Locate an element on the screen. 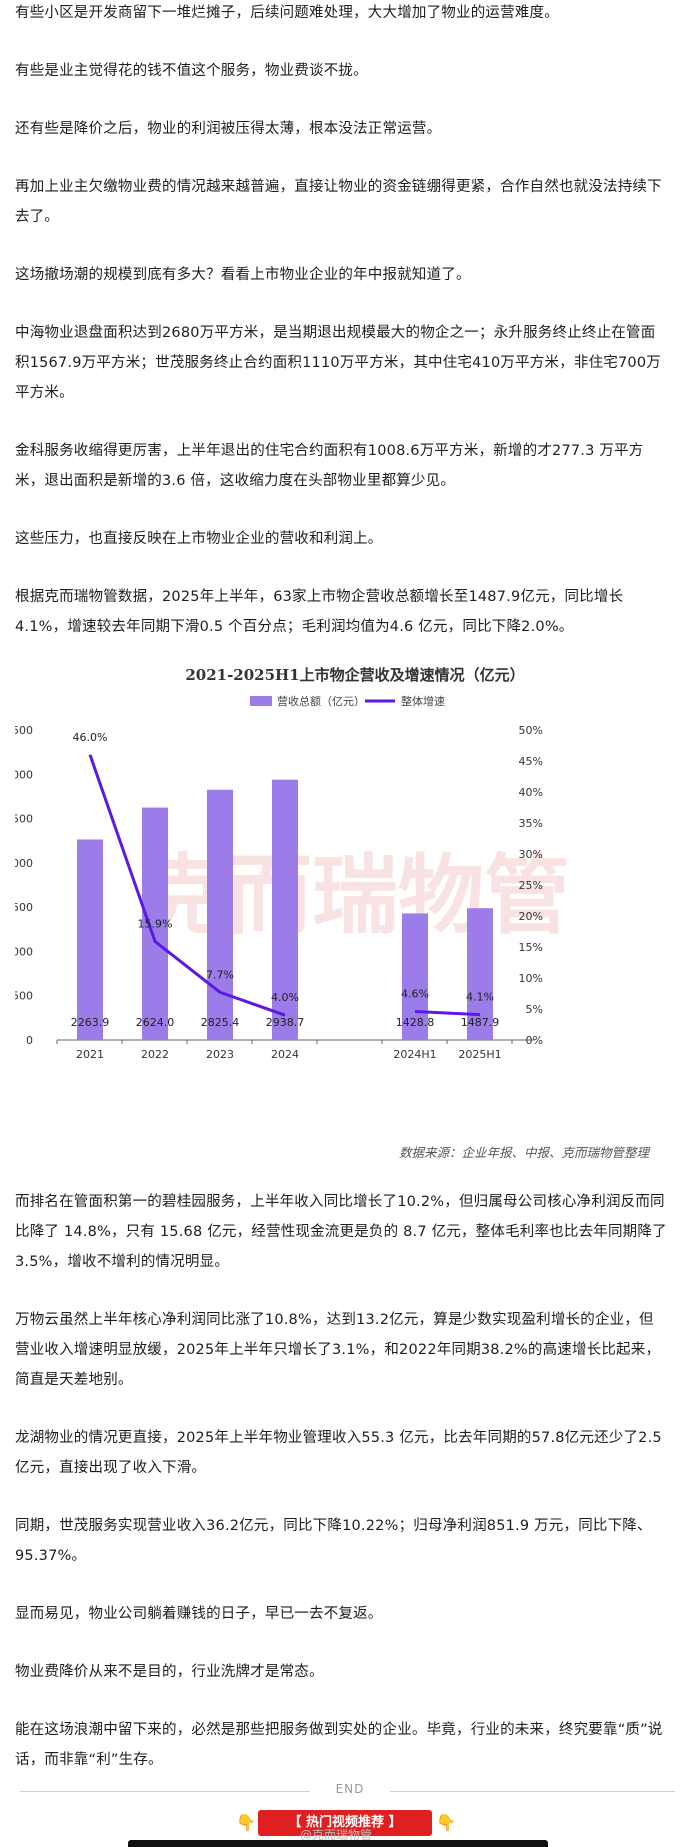 The image size is (690, 1847). hot-video-recommend-button: 【 热门视频推荐 】 is located at coordinates (345, 1823).